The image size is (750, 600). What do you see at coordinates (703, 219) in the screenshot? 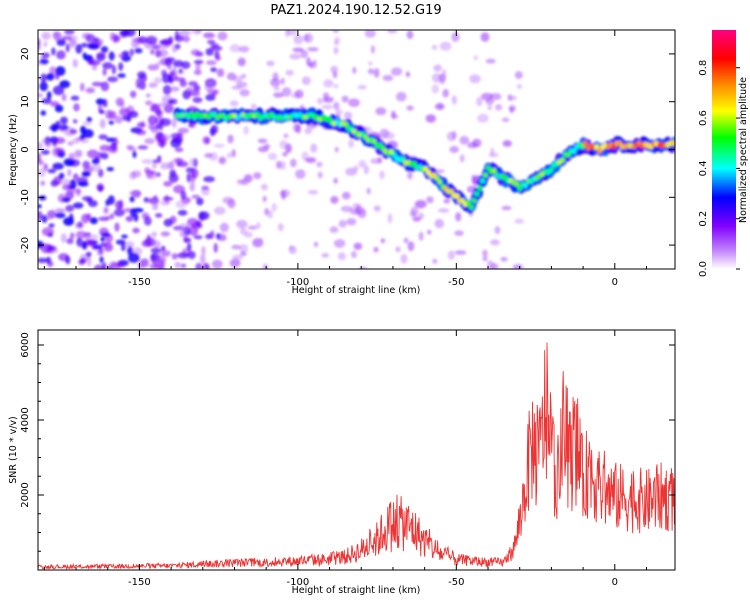
I see `colorbar-tick-label: 0.2` at bounding box center [703, 219].